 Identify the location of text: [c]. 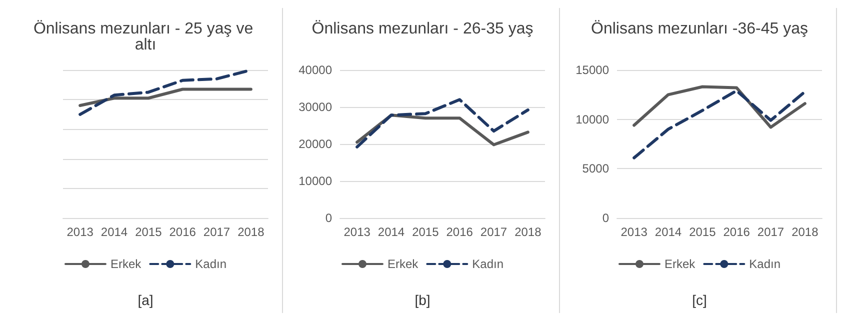
(699, 300).